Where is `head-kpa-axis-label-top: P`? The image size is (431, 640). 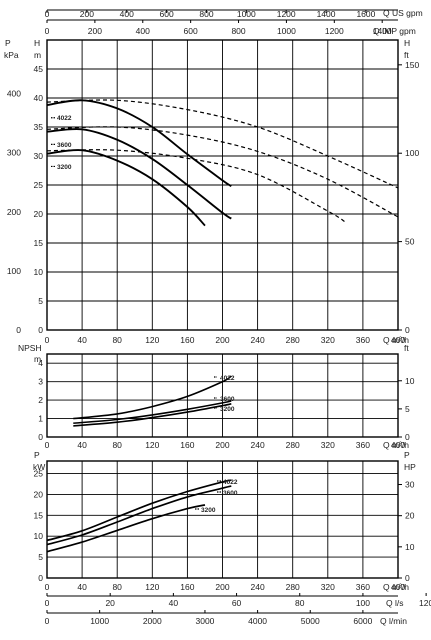 head-kpa-axis-label-top: P is located at coordinates (8, 43).